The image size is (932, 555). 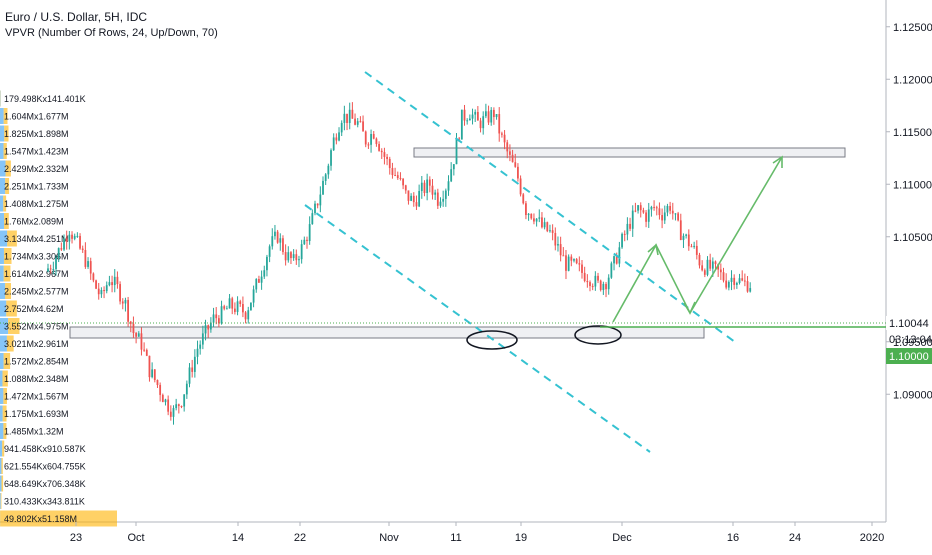 I want to click on time-tick-label: 11, so click(x=455, y=538).